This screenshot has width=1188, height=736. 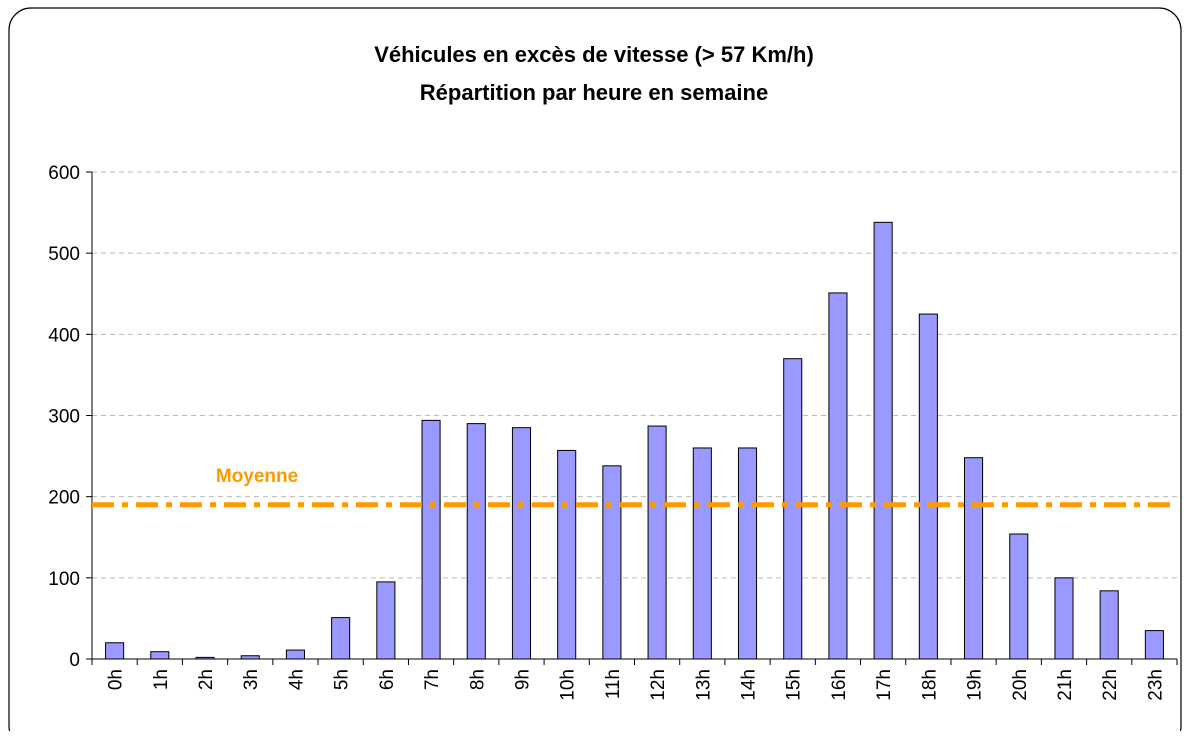 I want to click on x-tick-label: 4h, so click(x=296, y=679).